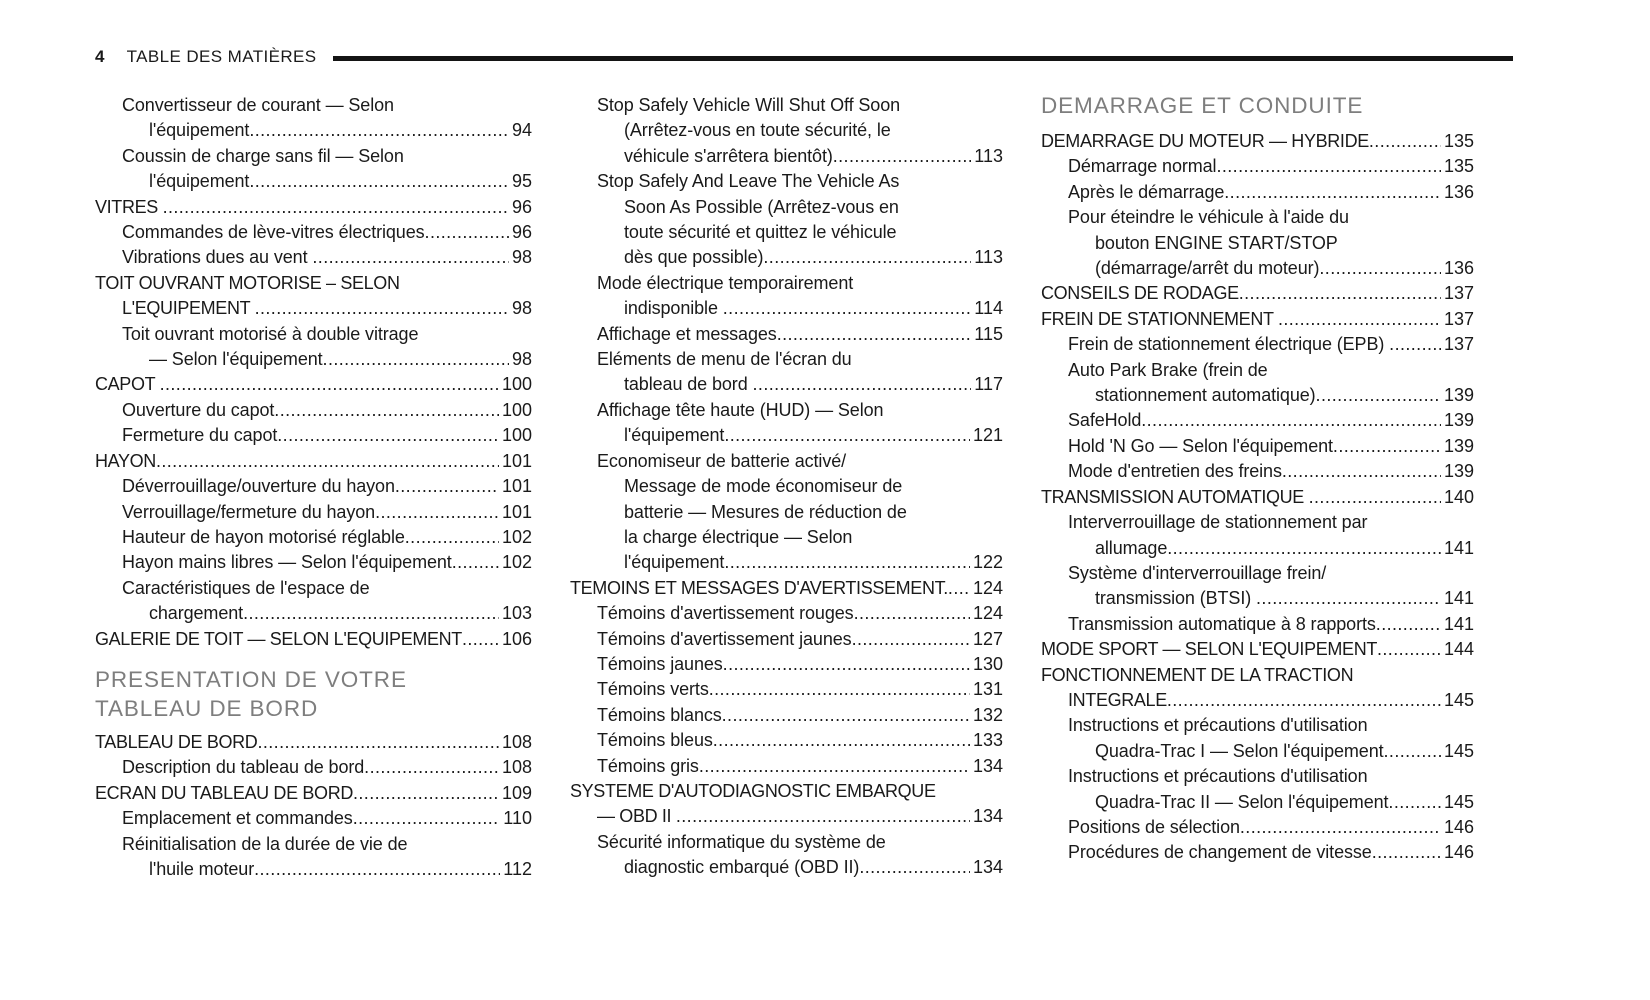 The image size is (1650, 1000). I want to click on toc-entry-text: Economiseur de batterie activé/, so click(722, 460).